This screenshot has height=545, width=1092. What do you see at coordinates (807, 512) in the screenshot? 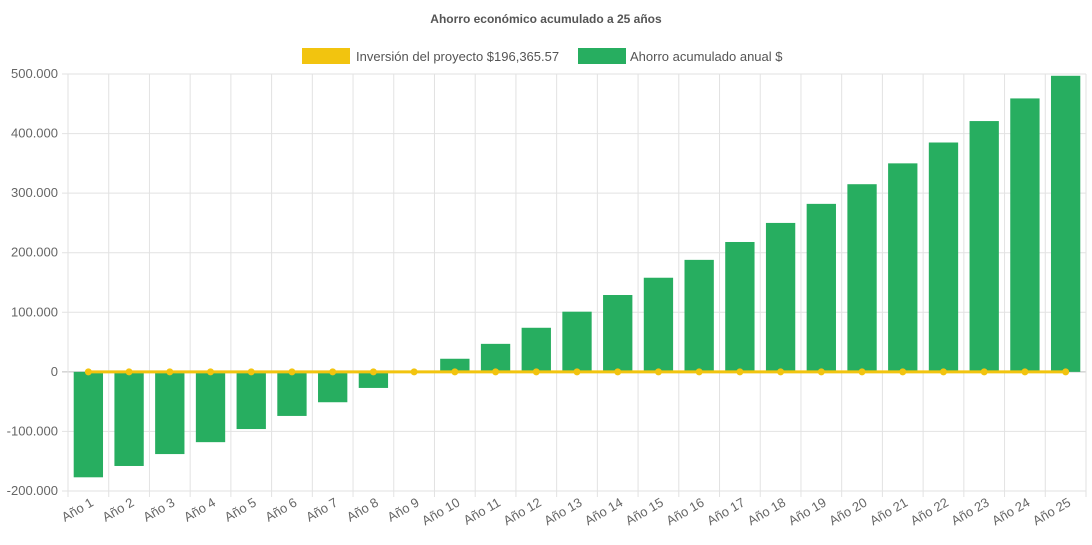
I see `x-tick-label: Año 19` at bounding box center [807, 512].